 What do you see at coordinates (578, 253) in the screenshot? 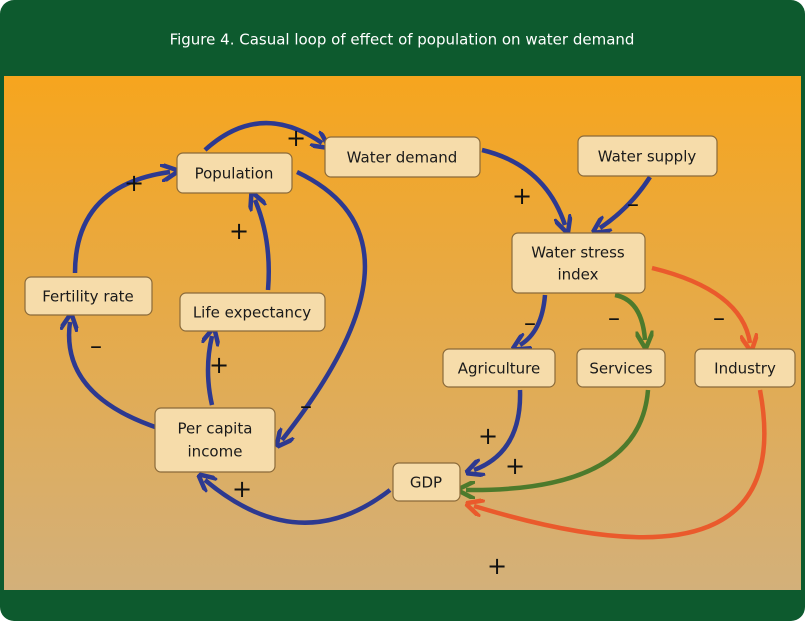
I see `node-label: Water stress` at bounding box center [578, 253].